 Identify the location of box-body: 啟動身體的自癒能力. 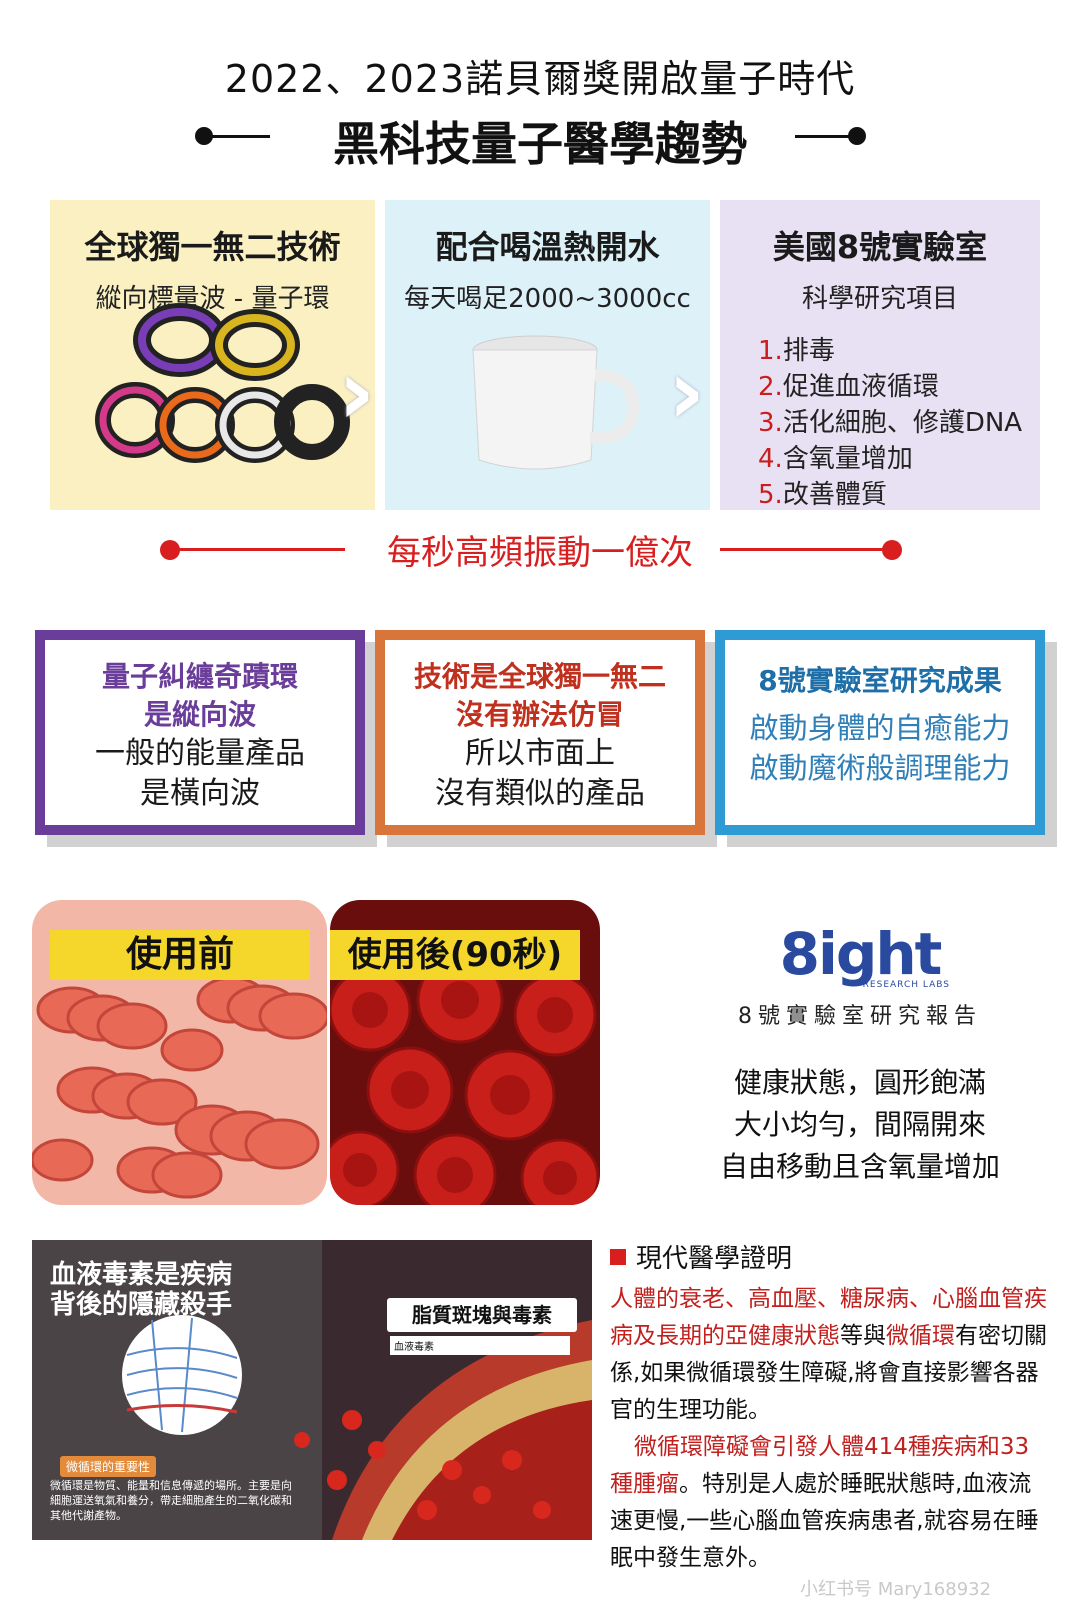
(880, 728).